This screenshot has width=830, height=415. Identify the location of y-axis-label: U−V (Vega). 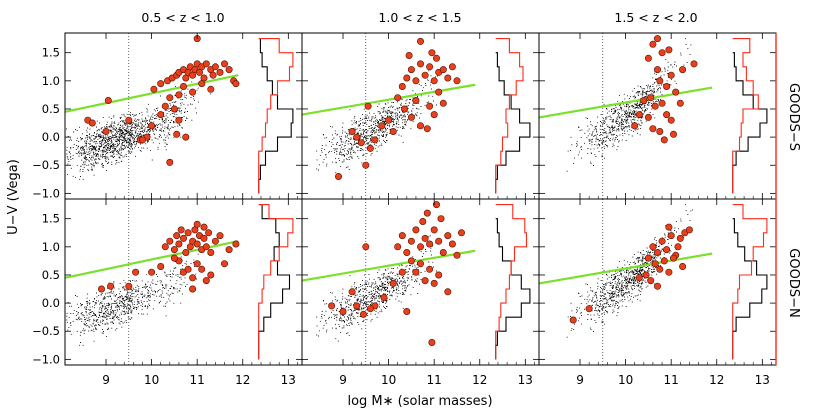
(13, 197).